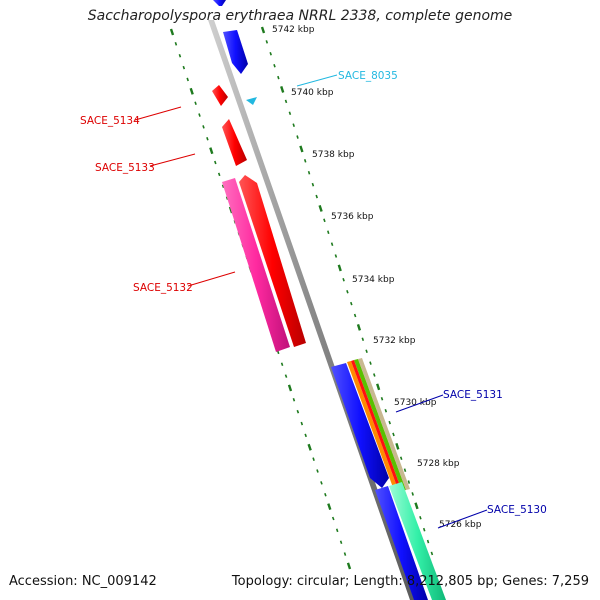 Image resolution: width=600 pixels, height=600 pixels. Describe the element at coordinates (125, 168) in the screenshot. I see `gene-label-sace-5133: SACE_5133` at that location.